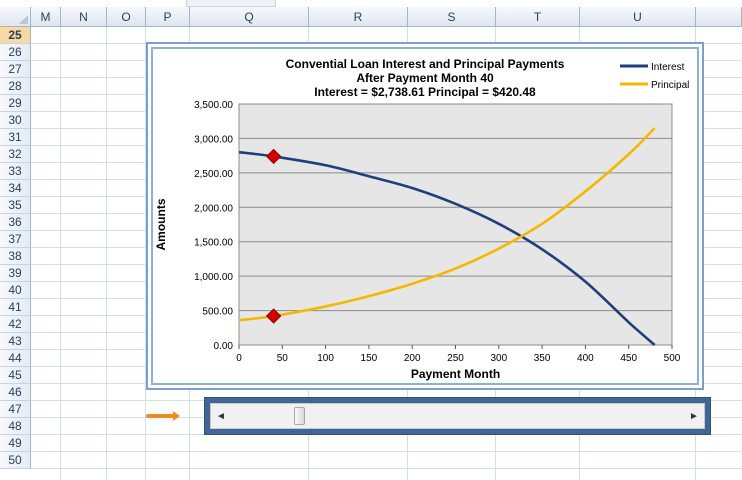 The height and width of the screenshot is (480, 742). I want to click on legend-label-interest: Interest, so click(668, 67).